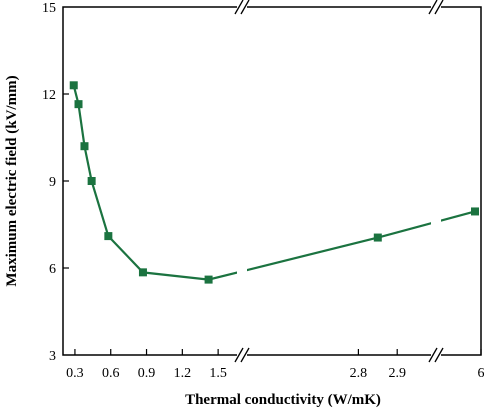 The width and height of the screenshot is (484, 411). I want to click on x-tick-label: 6, so click(481, 373).